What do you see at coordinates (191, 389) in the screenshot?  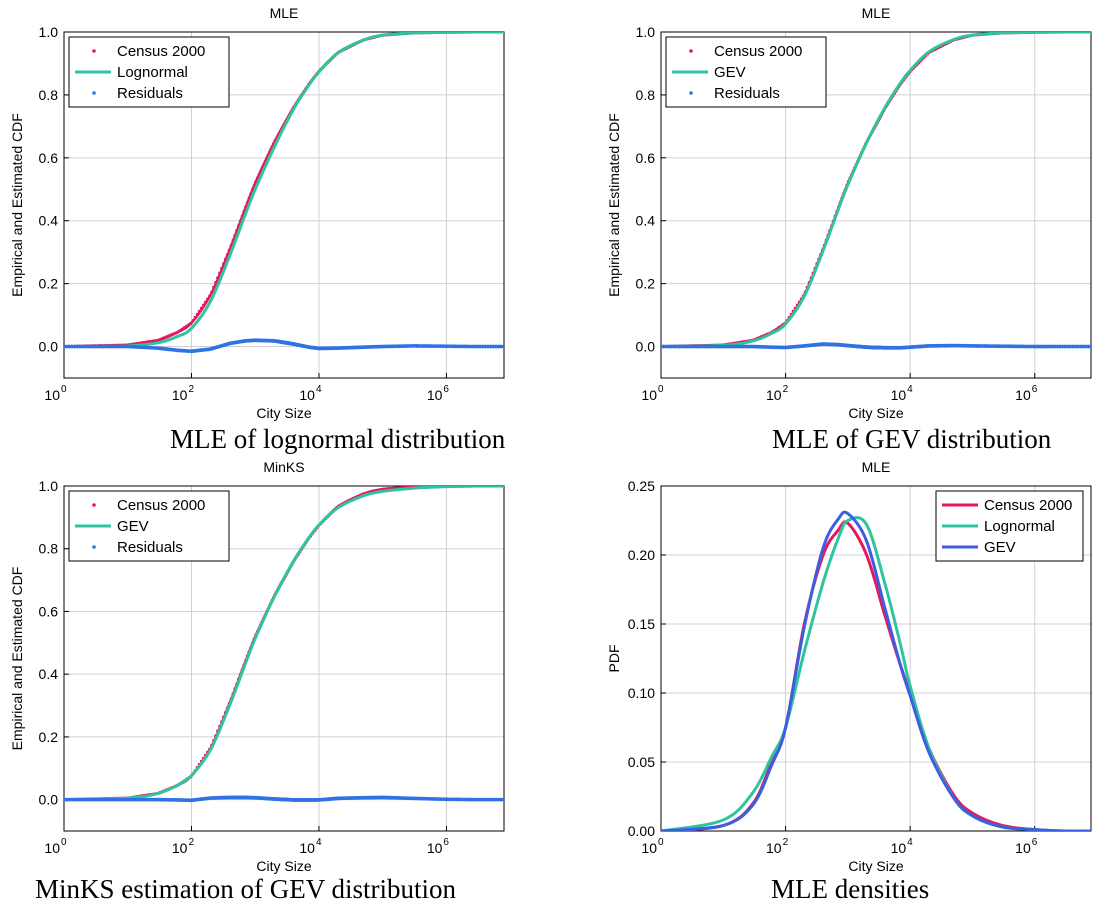 I see `x-tick-exponent: 2` at bounding box center [191, 389].